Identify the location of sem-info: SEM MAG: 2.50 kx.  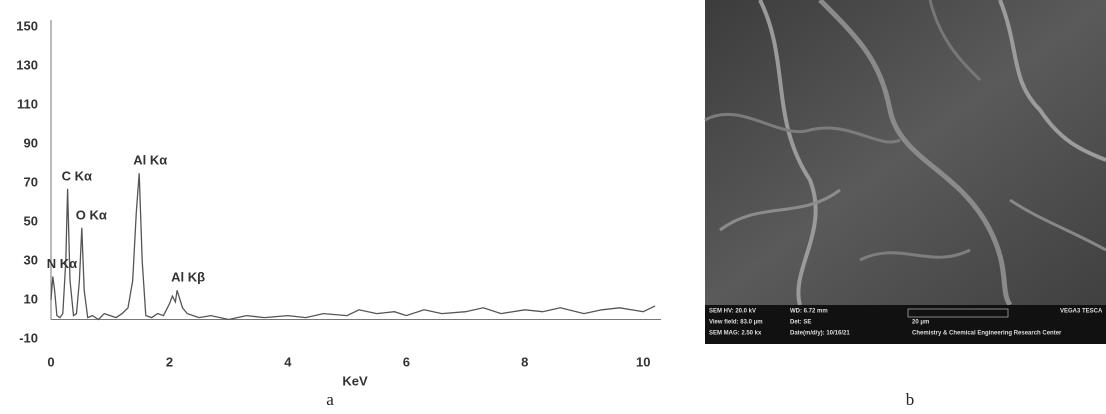
(735, 334).